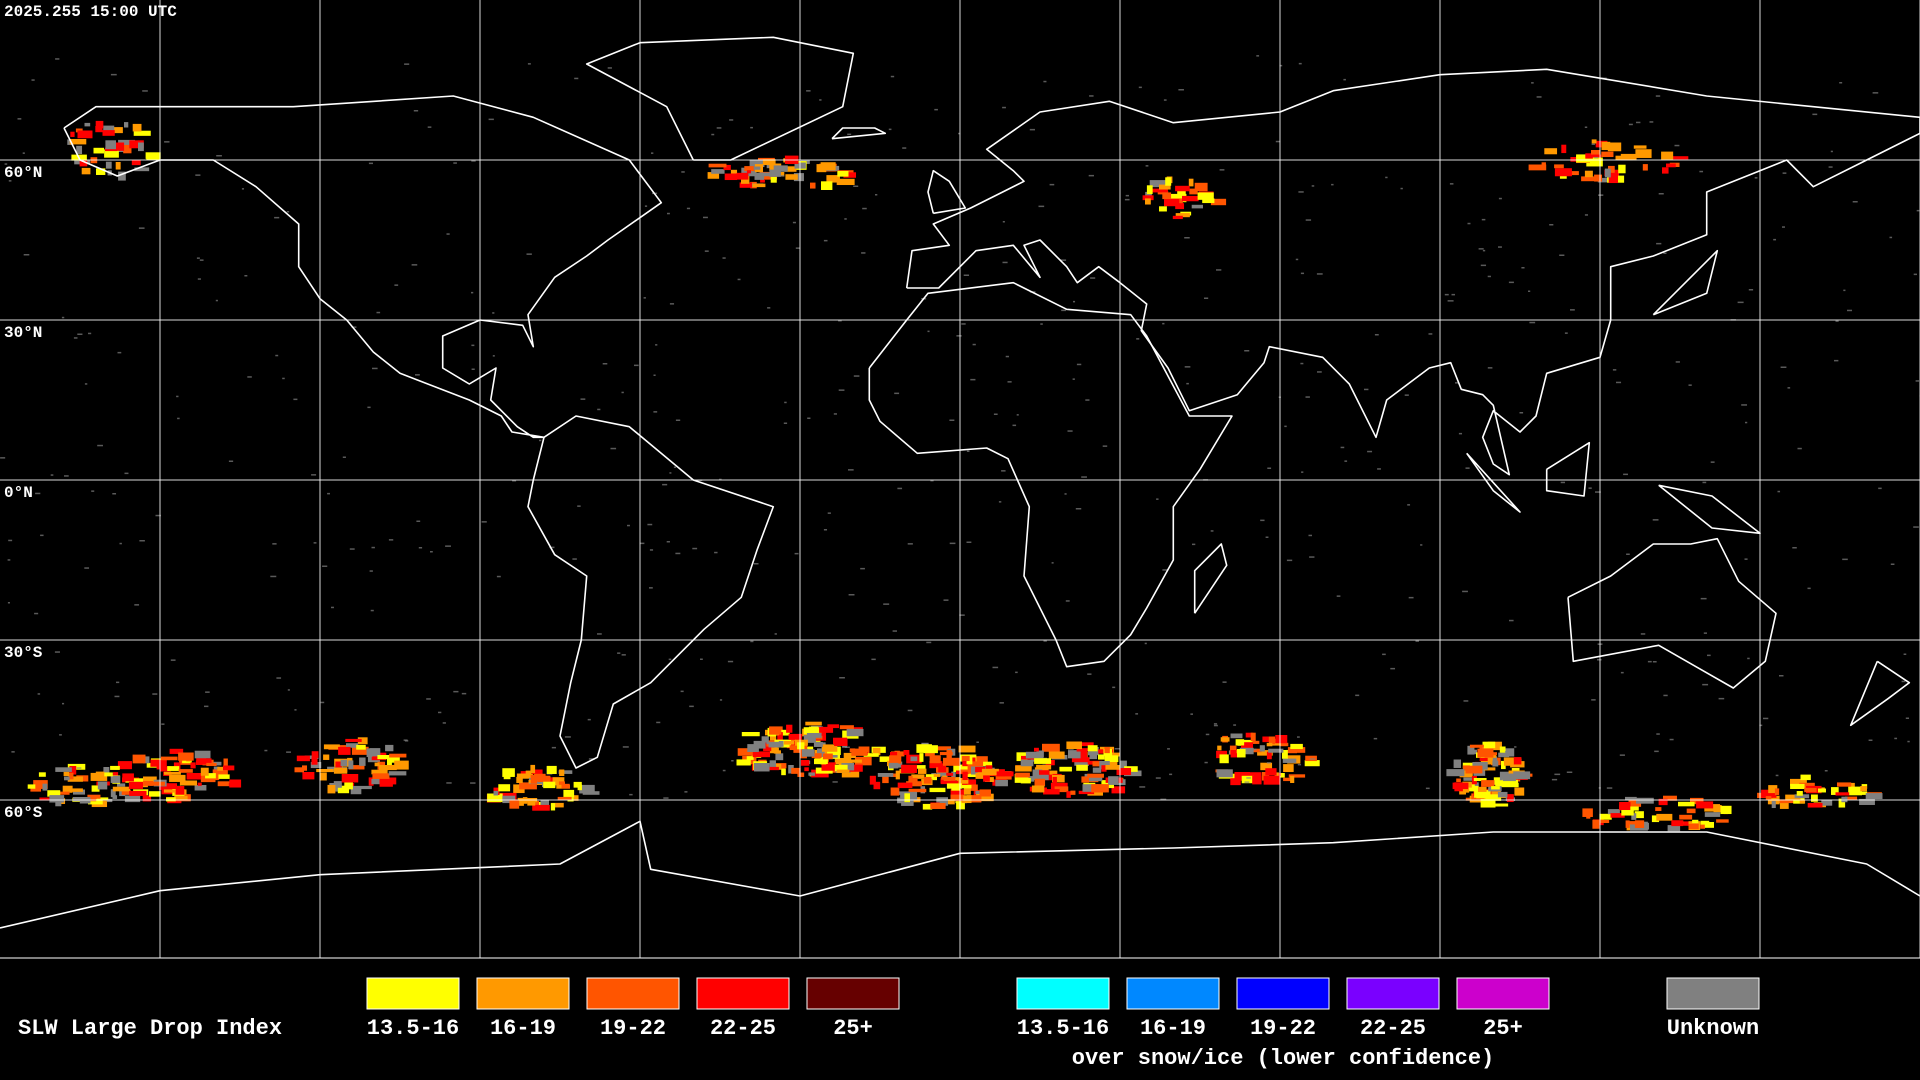 The height and width of the screenshot is (1080, 1920). I want to click on legend-label: Unknown, so click(1713, 1028).